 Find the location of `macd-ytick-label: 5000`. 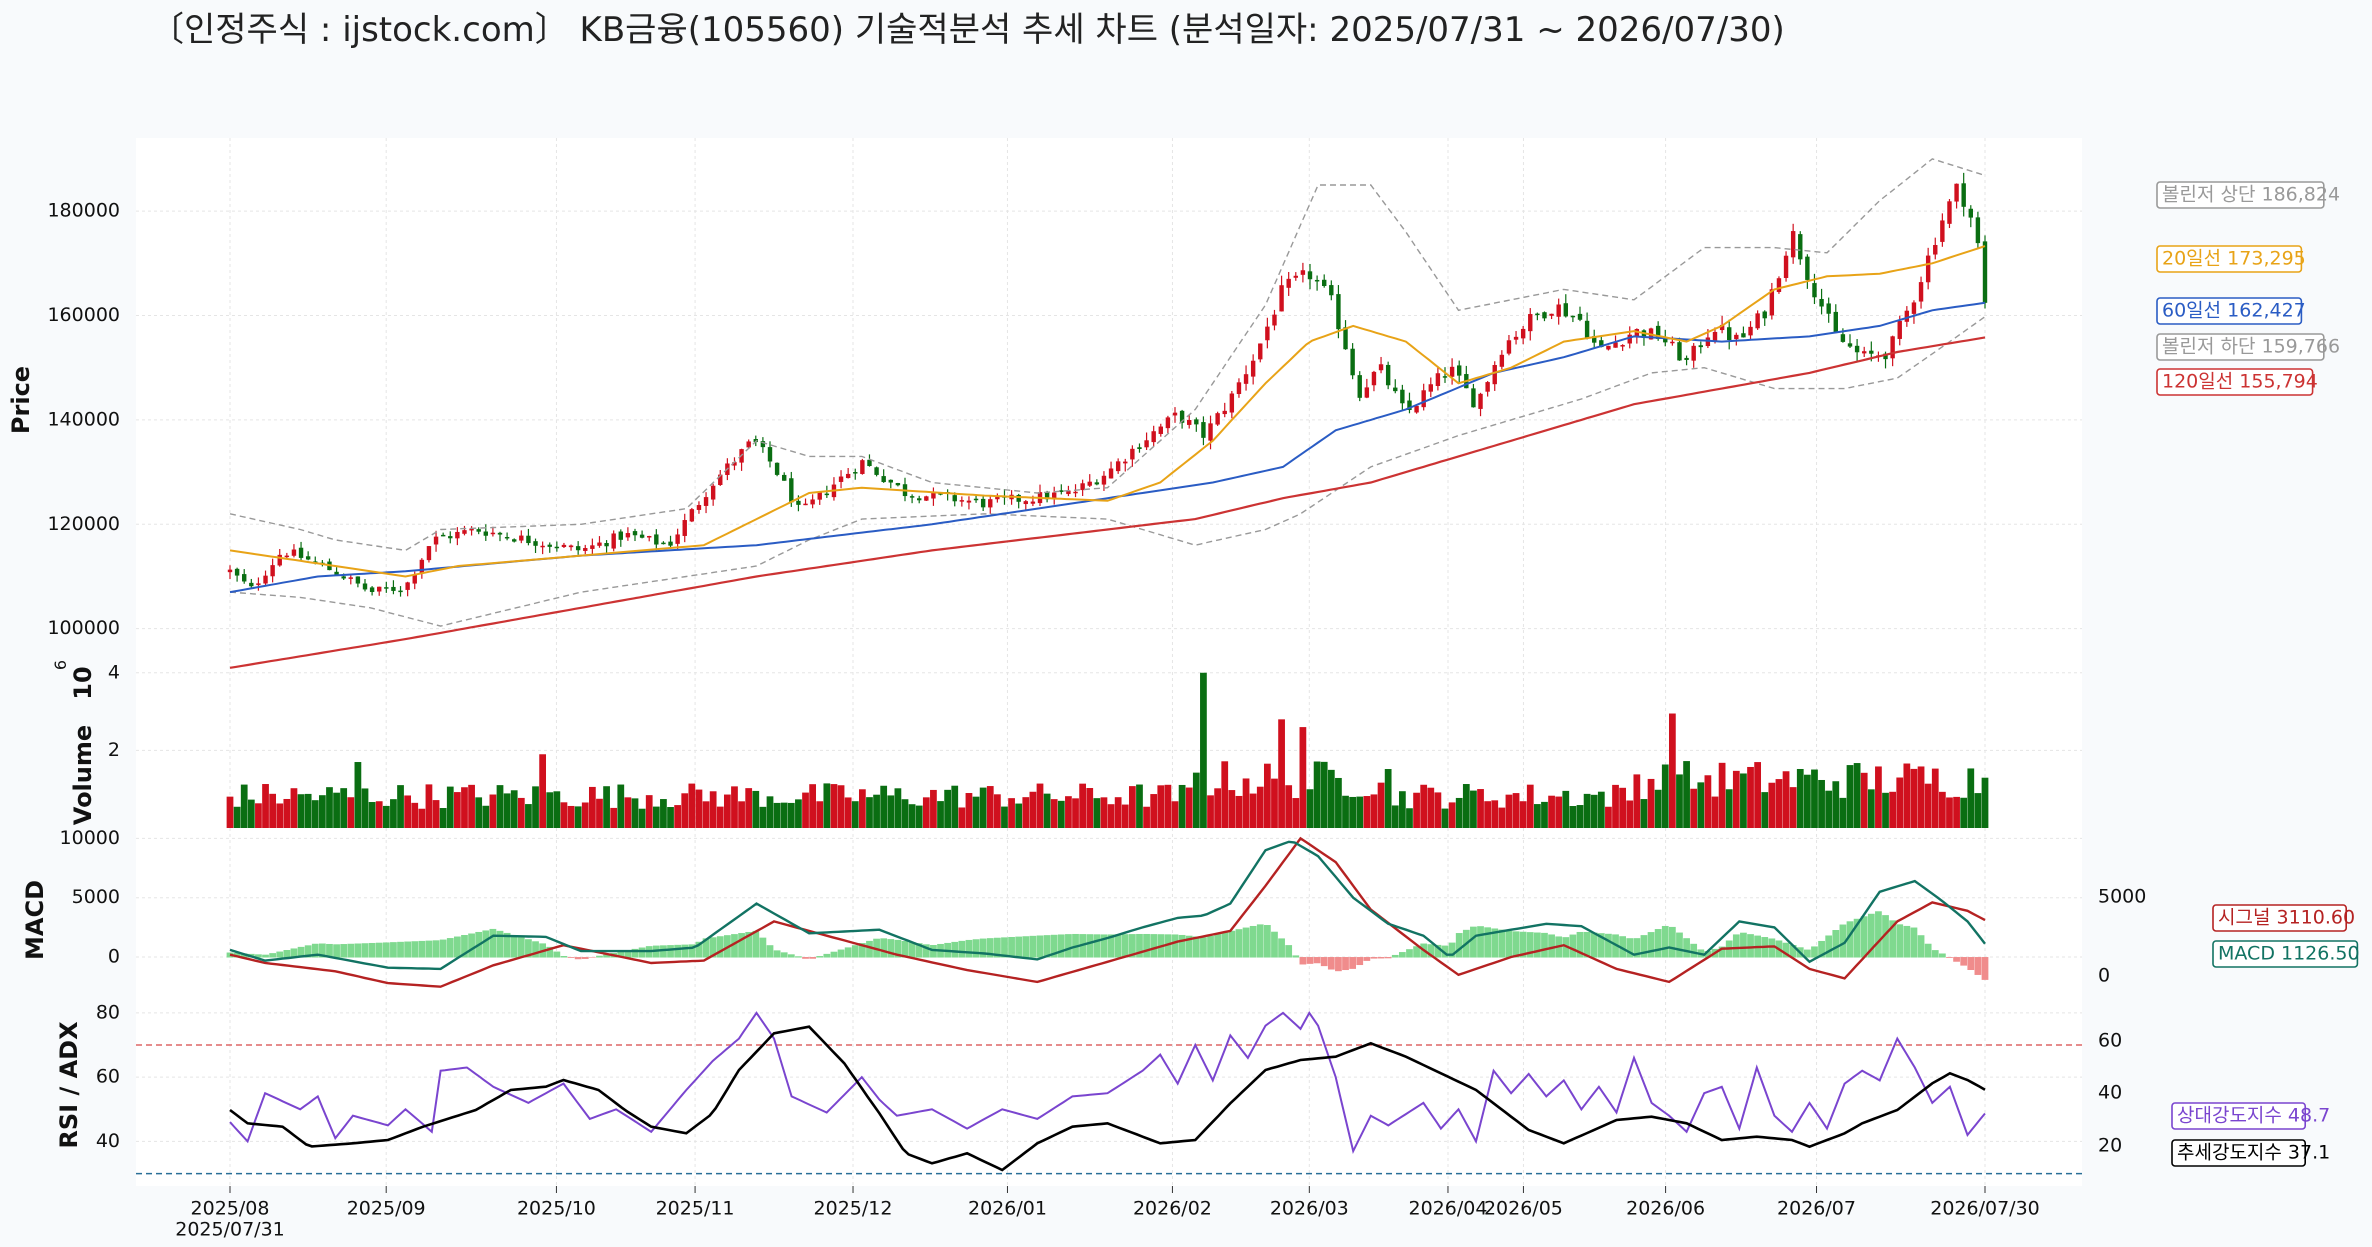

macd-ytick-label: 5000 is located at coordinates (96, 897).